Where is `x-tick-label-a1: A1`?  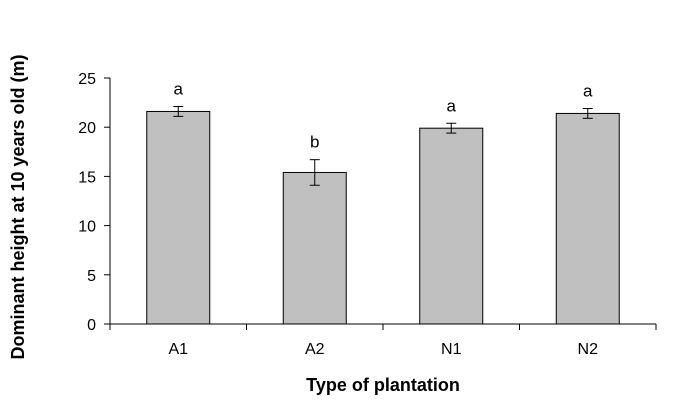
x-tick-label-a1: A1 is located at coordinates (178, 349).